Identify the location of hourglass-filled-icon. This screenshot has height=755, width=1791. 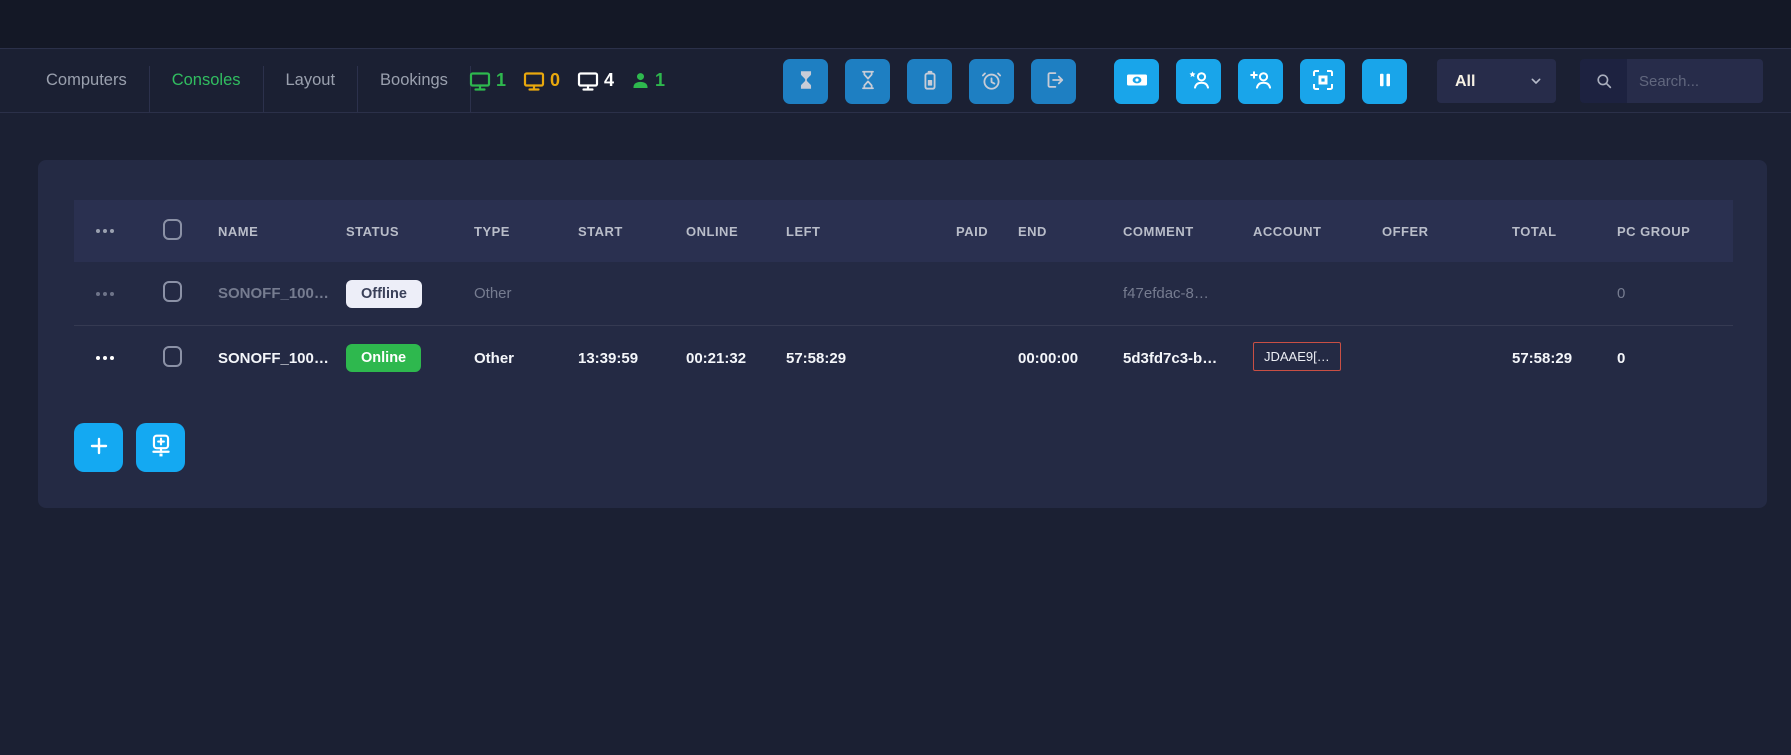
(806, 81).